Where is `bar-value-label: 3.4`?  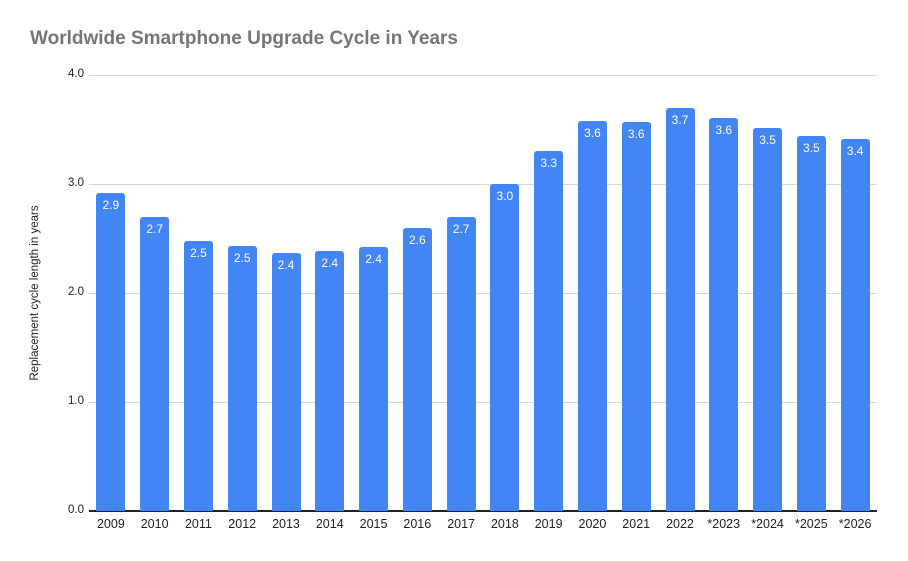 bar-value-label: 3.4 is located at coordinates (855, 151).